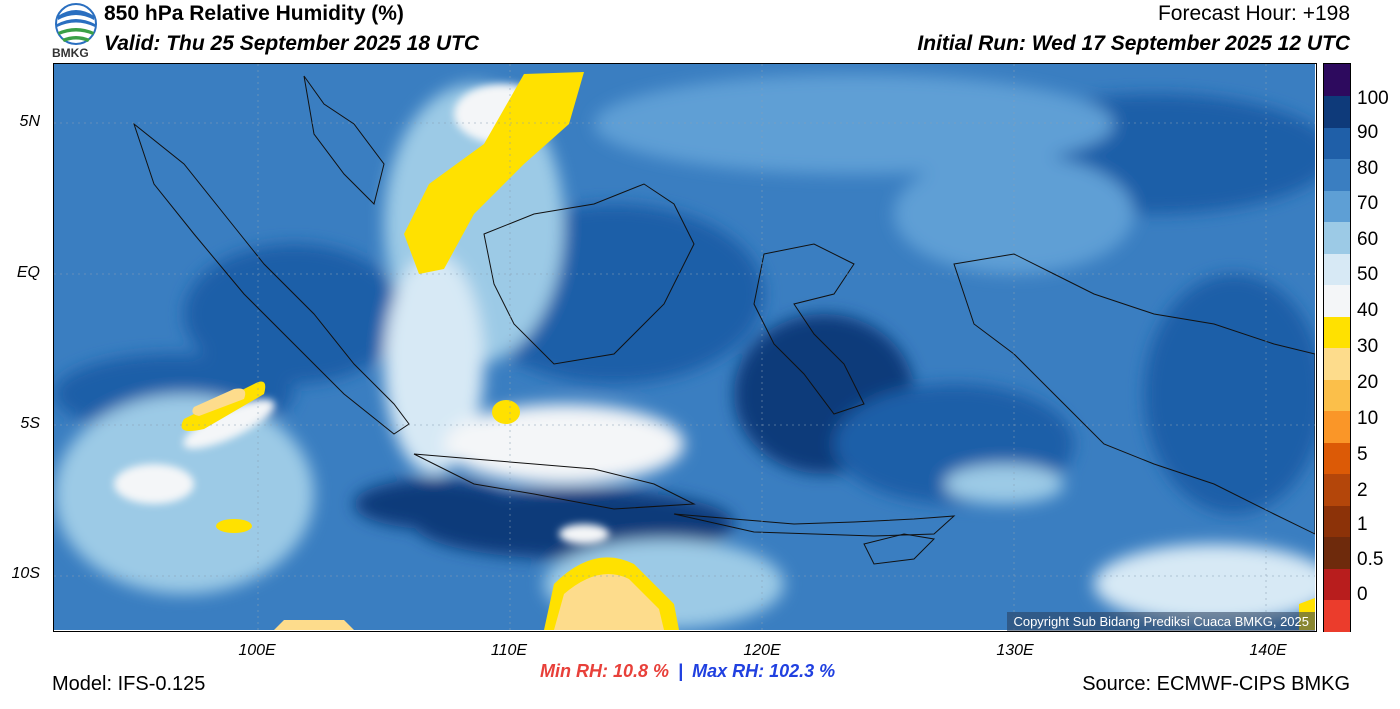 The width and height of the screenshot is (1400, 709). I want to click on lat-label-5s: 5S, so click(30, 423).